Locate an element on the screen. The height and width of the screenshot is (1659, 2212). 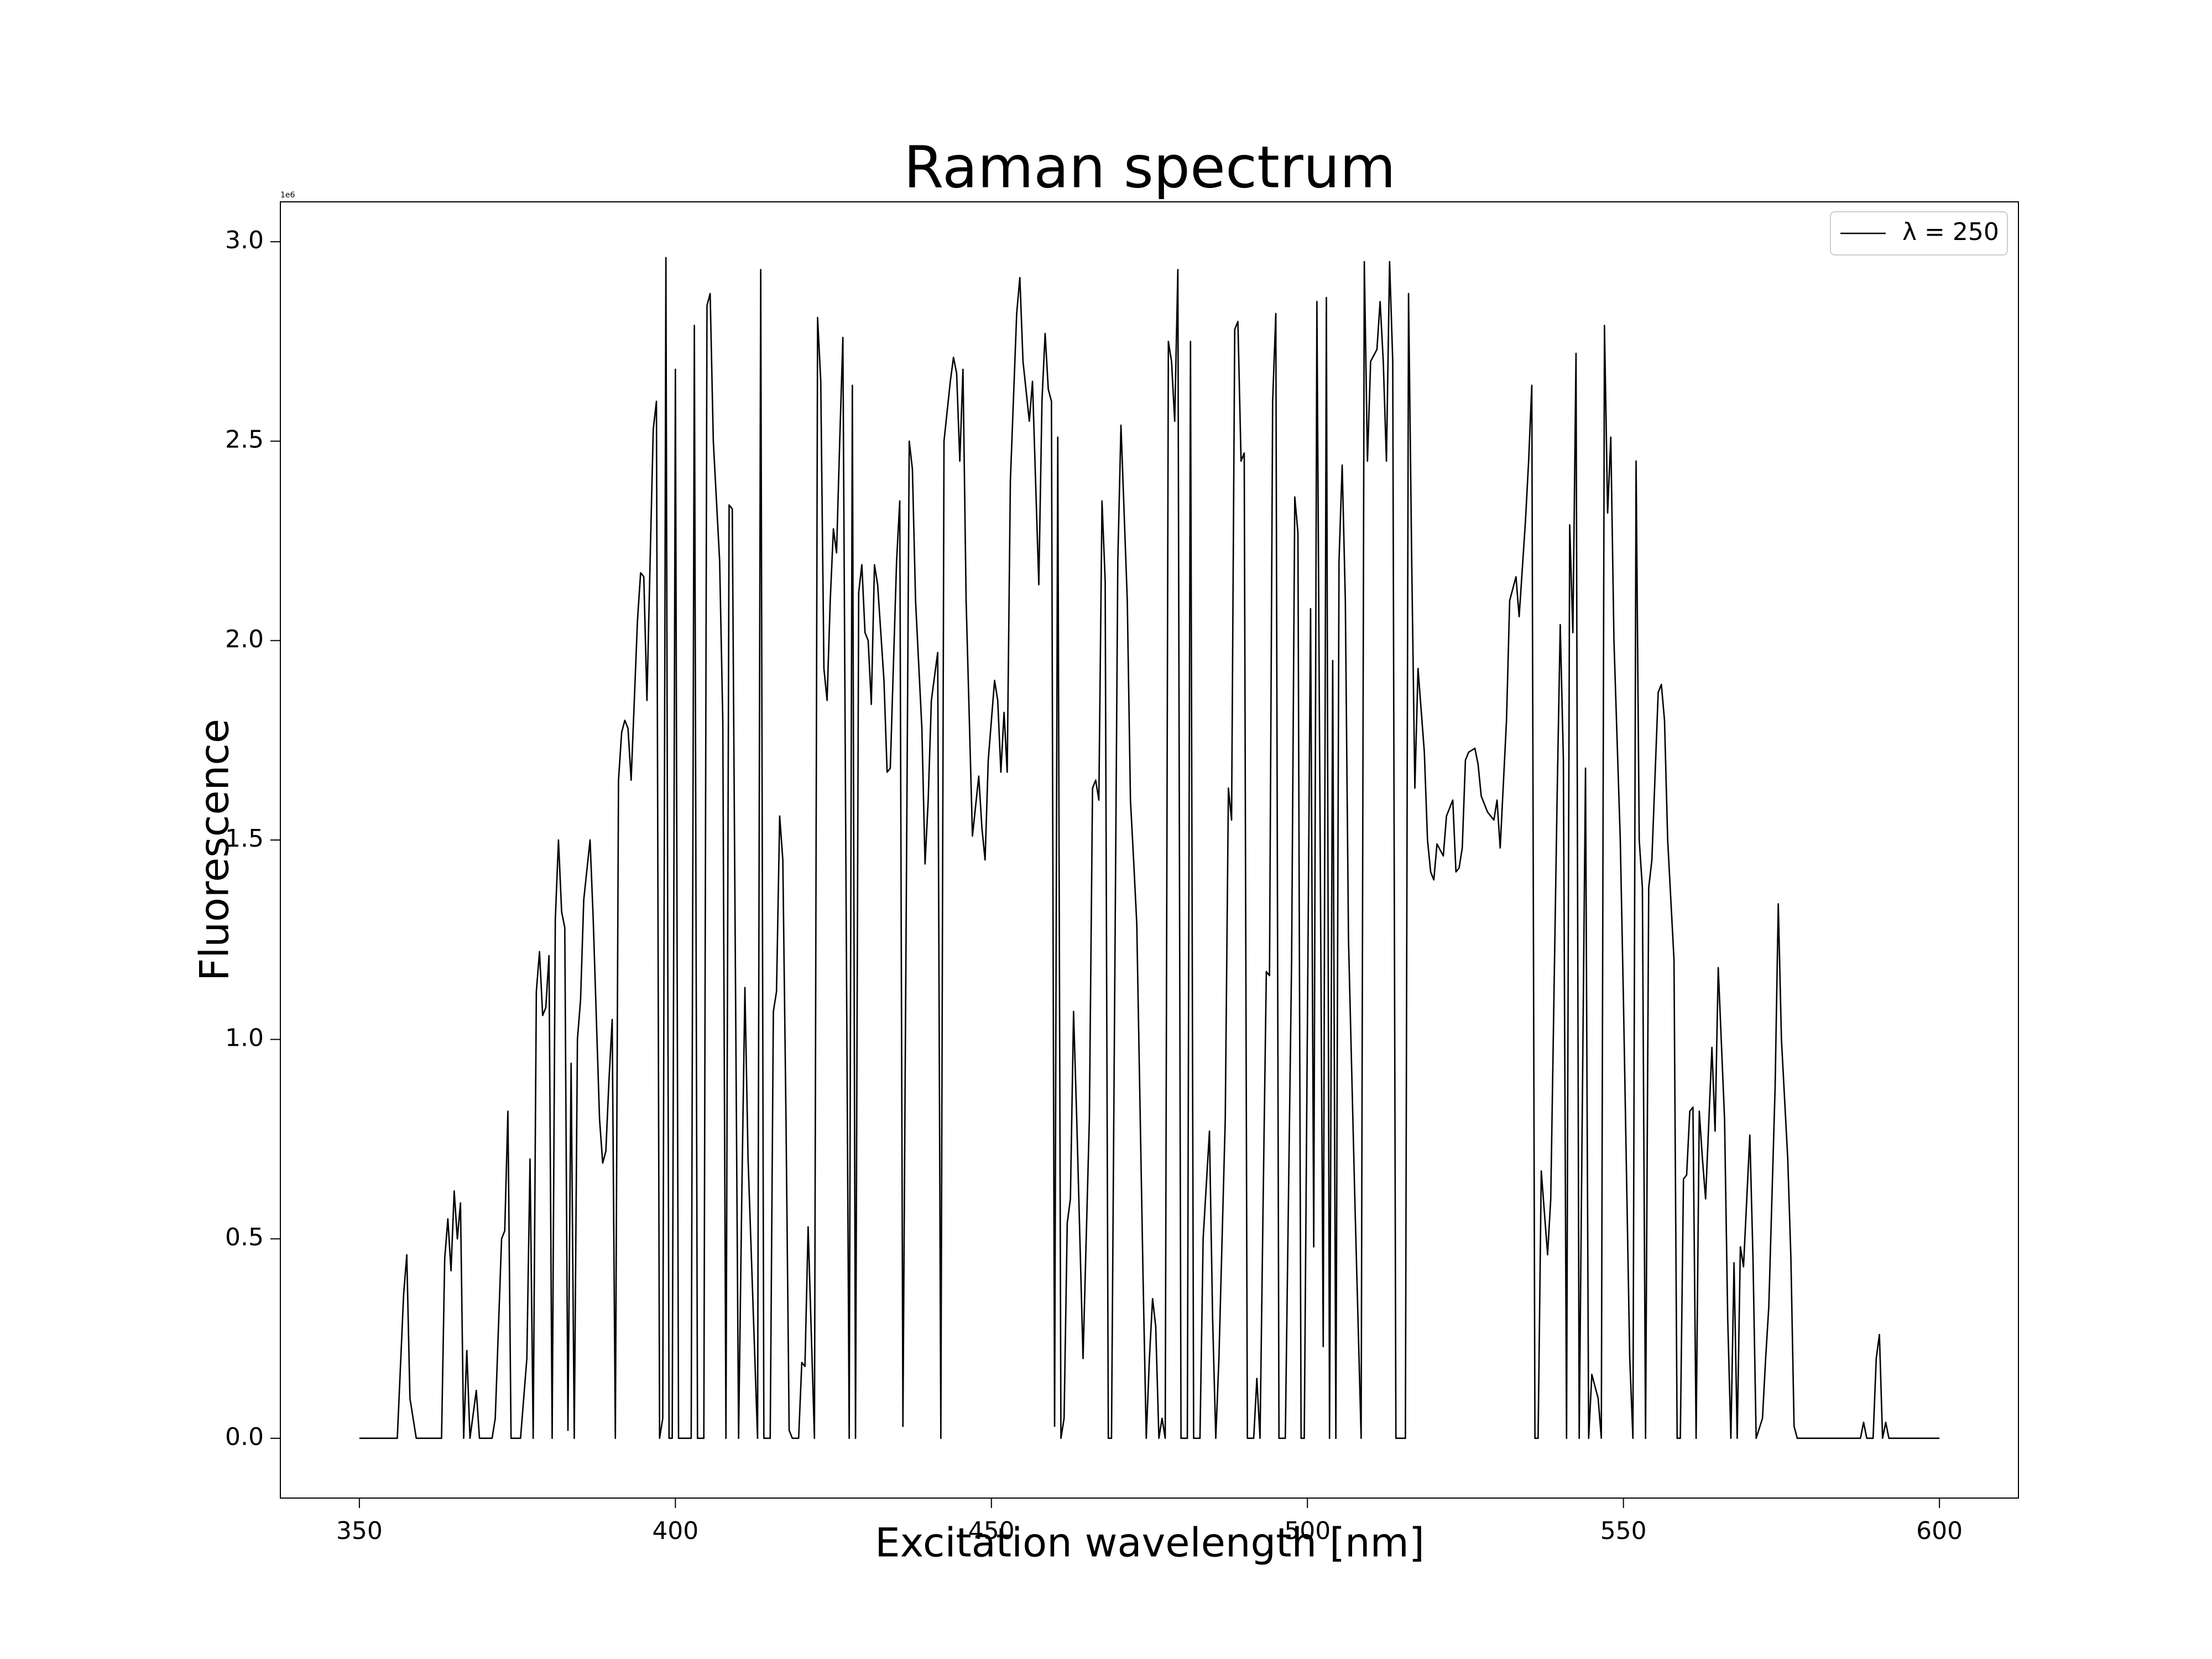
x-tick-label: 600 is located at coordinates (1940, 1531).